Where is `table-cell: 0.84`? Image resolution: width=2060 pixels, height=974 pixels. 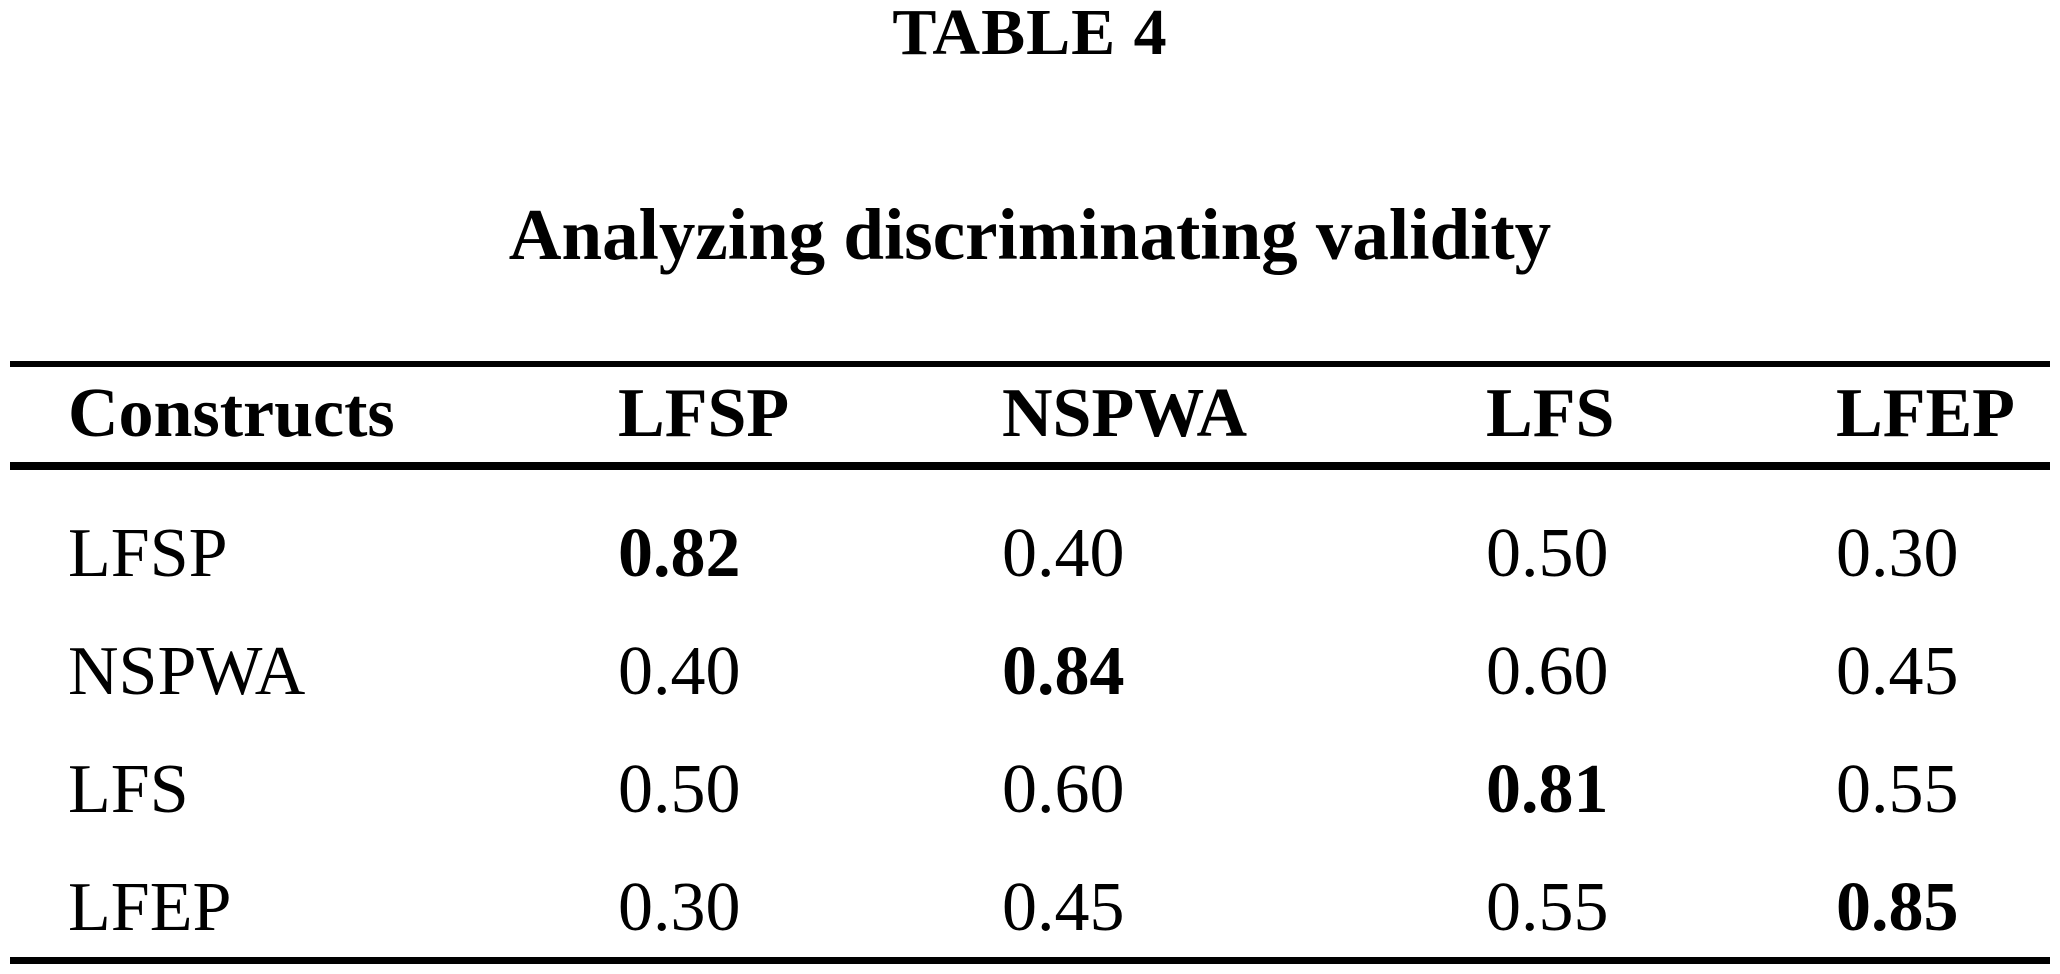
table-cell: 0.84 is located at coordinates (1063, 671).